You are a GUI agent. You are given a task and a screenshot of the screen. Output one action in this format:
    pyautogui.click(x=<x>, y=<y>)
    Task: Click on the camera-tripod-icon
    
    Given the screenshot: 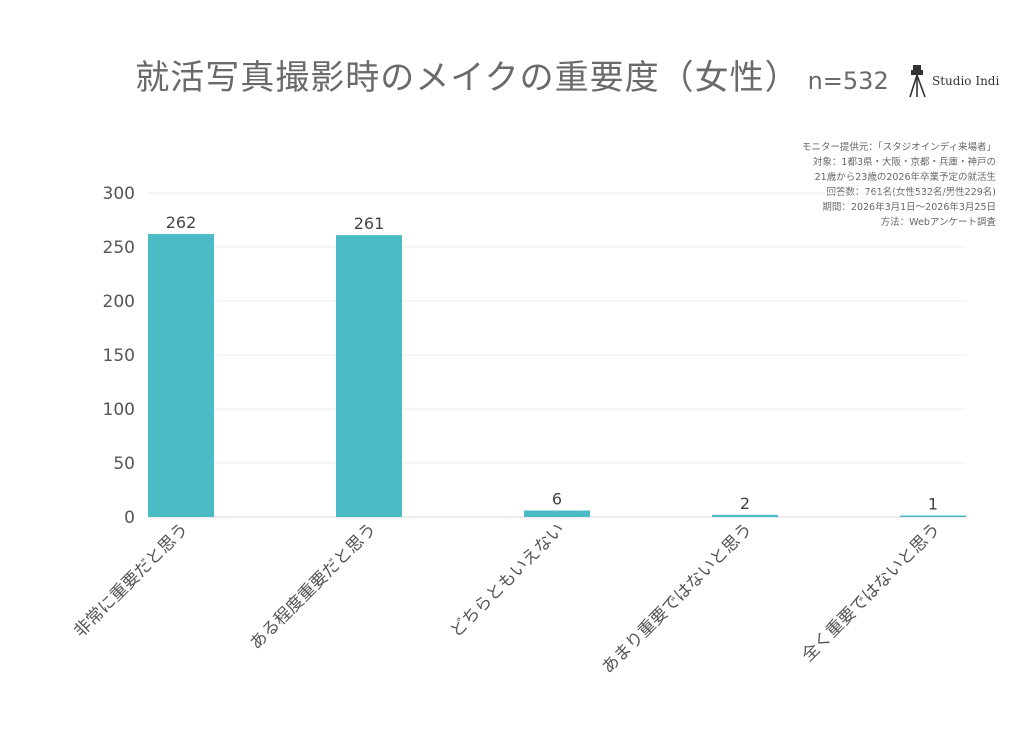 What is the action you would take?
    pyautogui.click(x=917, y=81)
    